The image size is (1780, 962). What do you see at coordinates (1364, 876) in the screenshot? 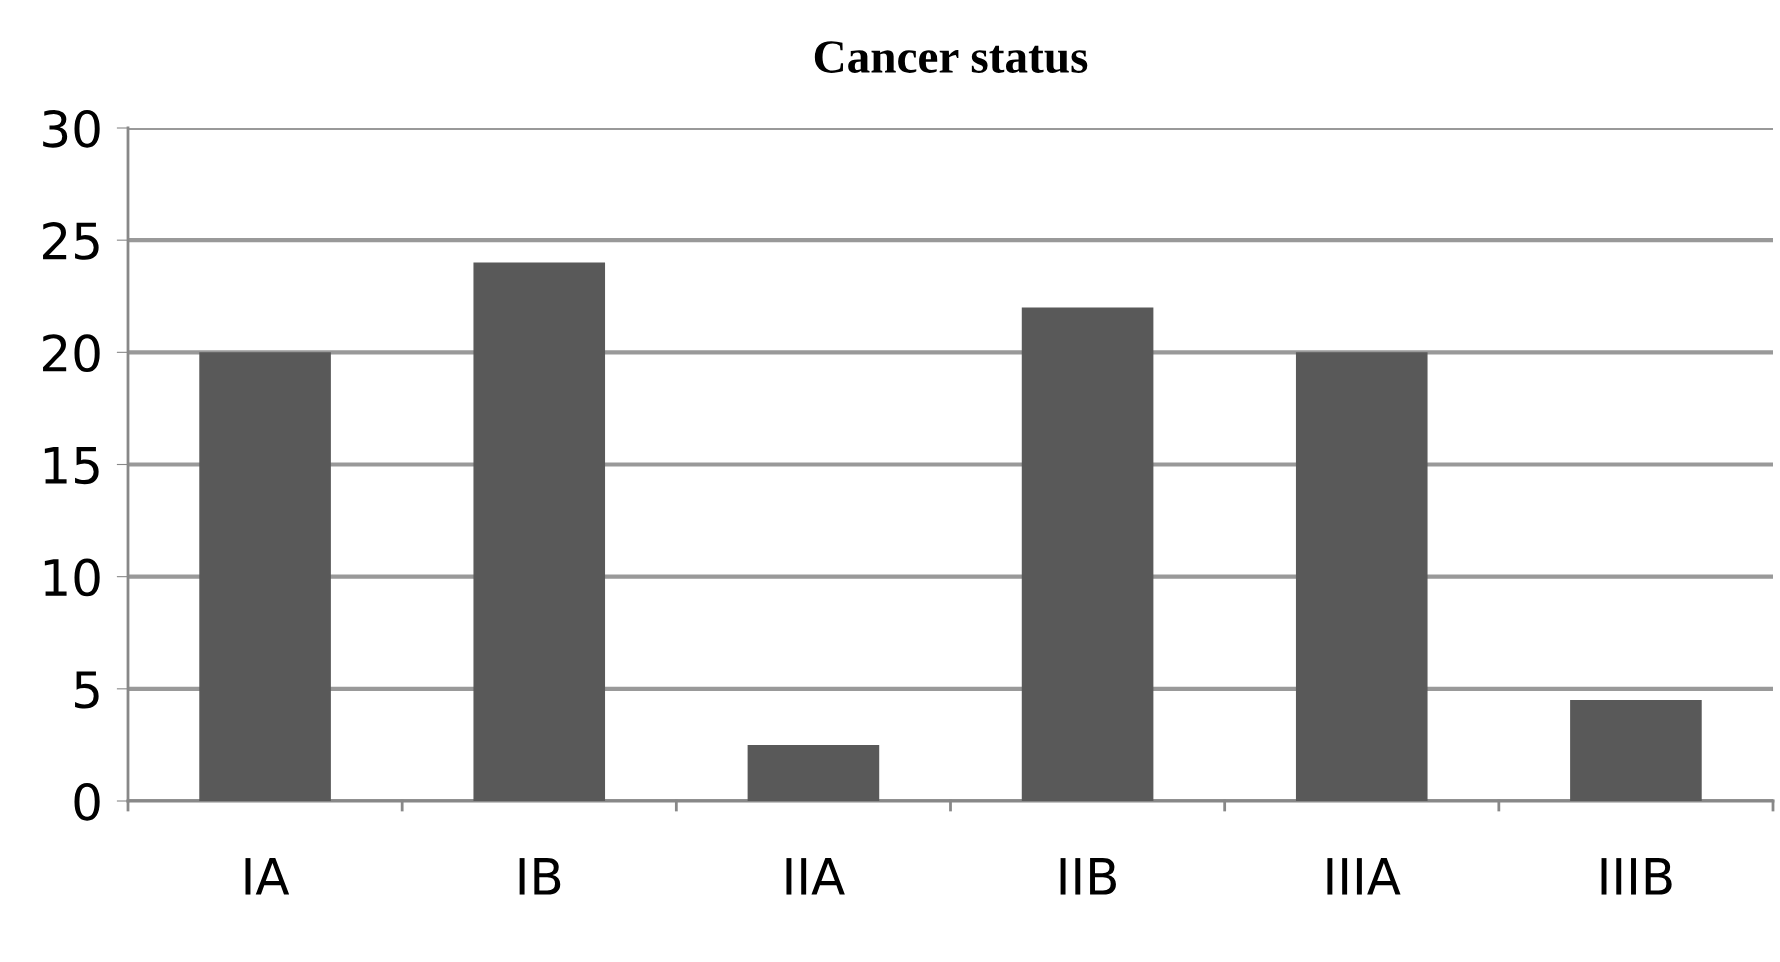
I see `x-tick-label: IIIA` at bounding box center [1364, 876].